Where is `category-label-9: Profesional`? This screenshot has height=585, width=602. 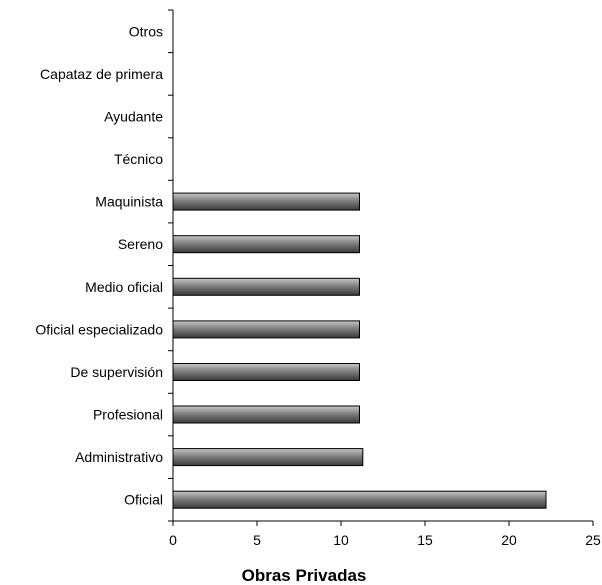
category-label-9: Profesional is located at coordinates (128, 415).